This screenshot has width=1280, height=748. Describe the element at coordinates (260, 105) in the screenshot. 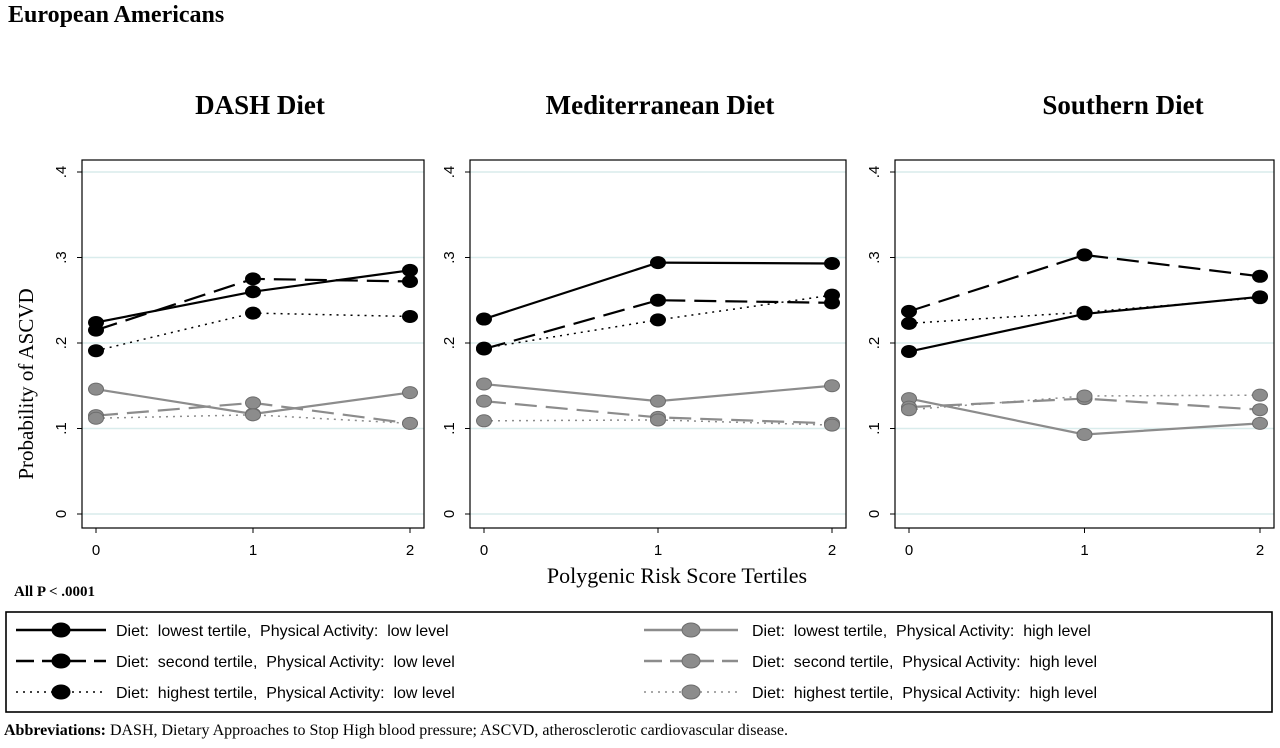

I see `panel-title: DASH Diet` at that location.